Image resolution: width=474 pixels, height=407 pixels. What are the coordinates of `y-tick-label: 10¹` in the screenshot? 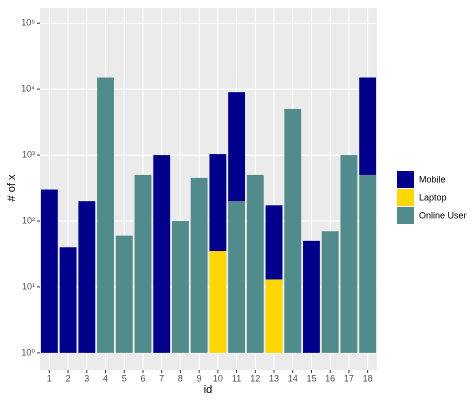 It's located at (28, 286).